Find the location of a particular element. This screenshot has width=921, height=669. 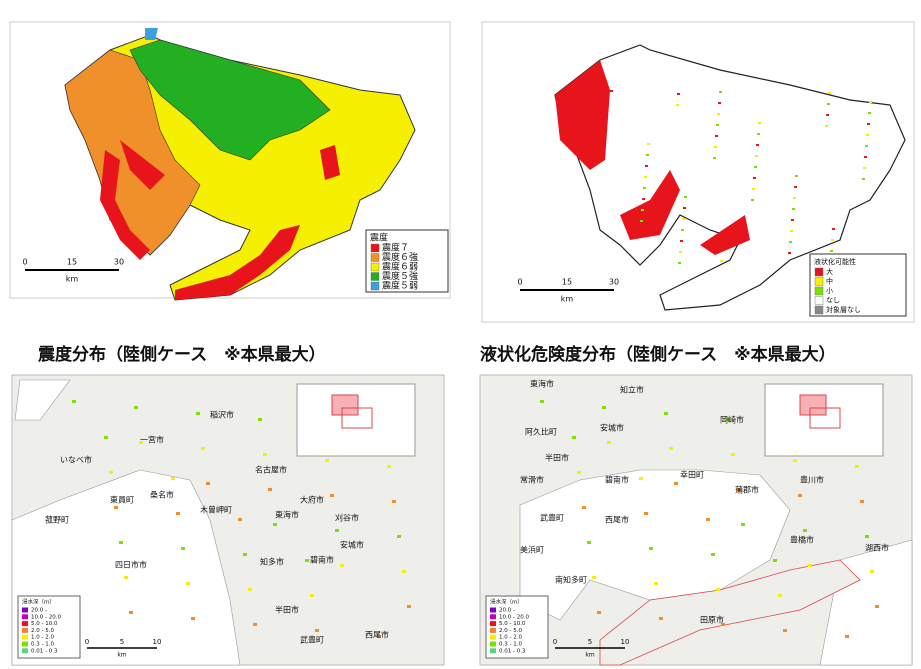

place-name: 岡崎市 is located at coordinates (732, 420).